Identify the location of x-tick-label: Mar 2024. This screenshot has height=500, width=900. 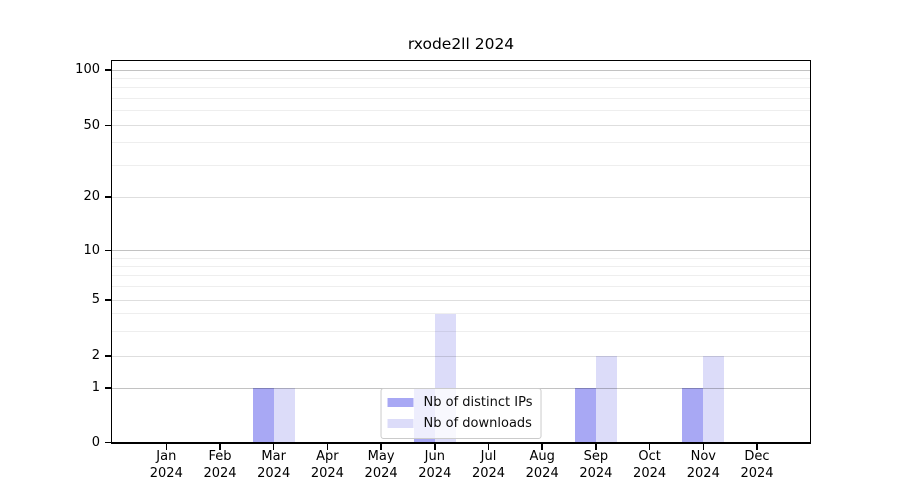
(274, 465).